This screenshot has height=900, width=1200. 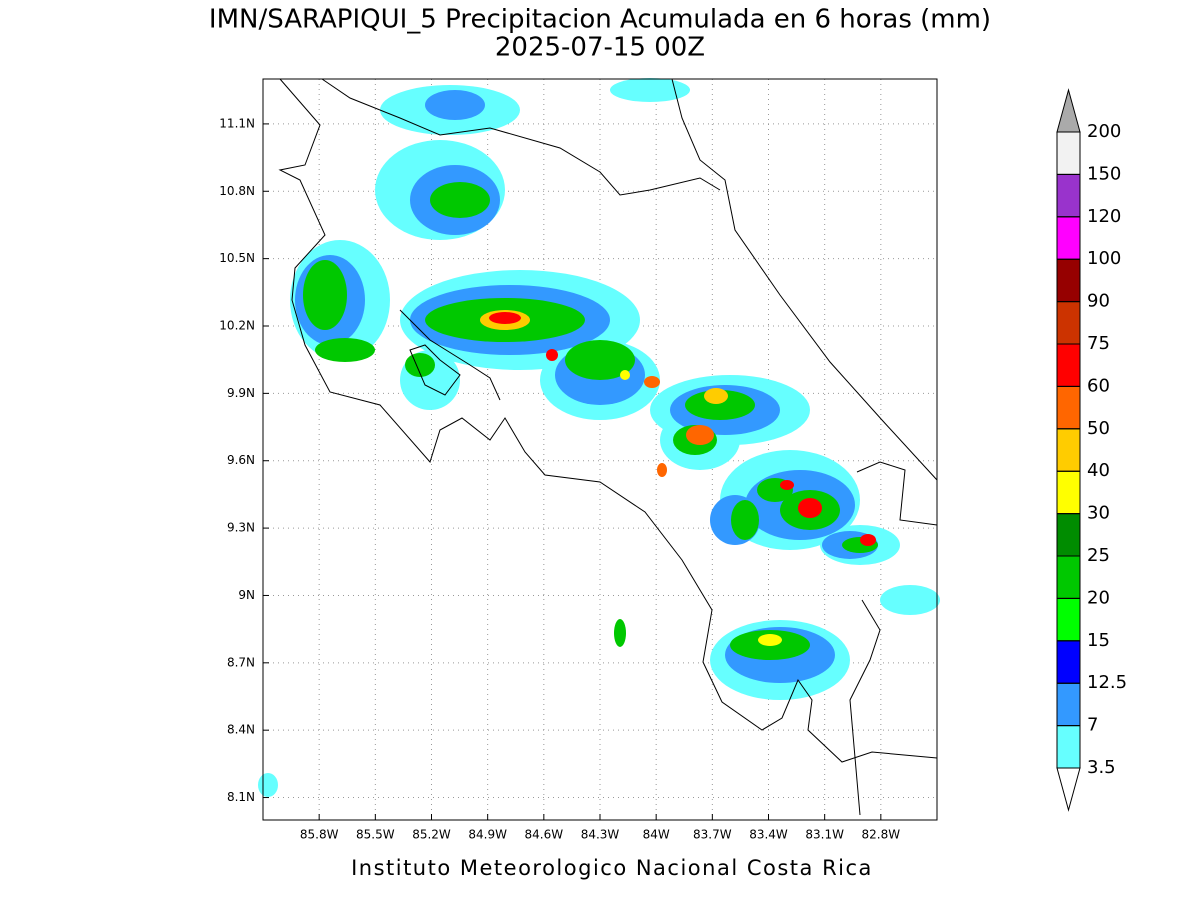 What do you see at coordinates (1098, 555) in the screenshot?
I see `colorbar-label: 25` at bounding box center [1098, 555].